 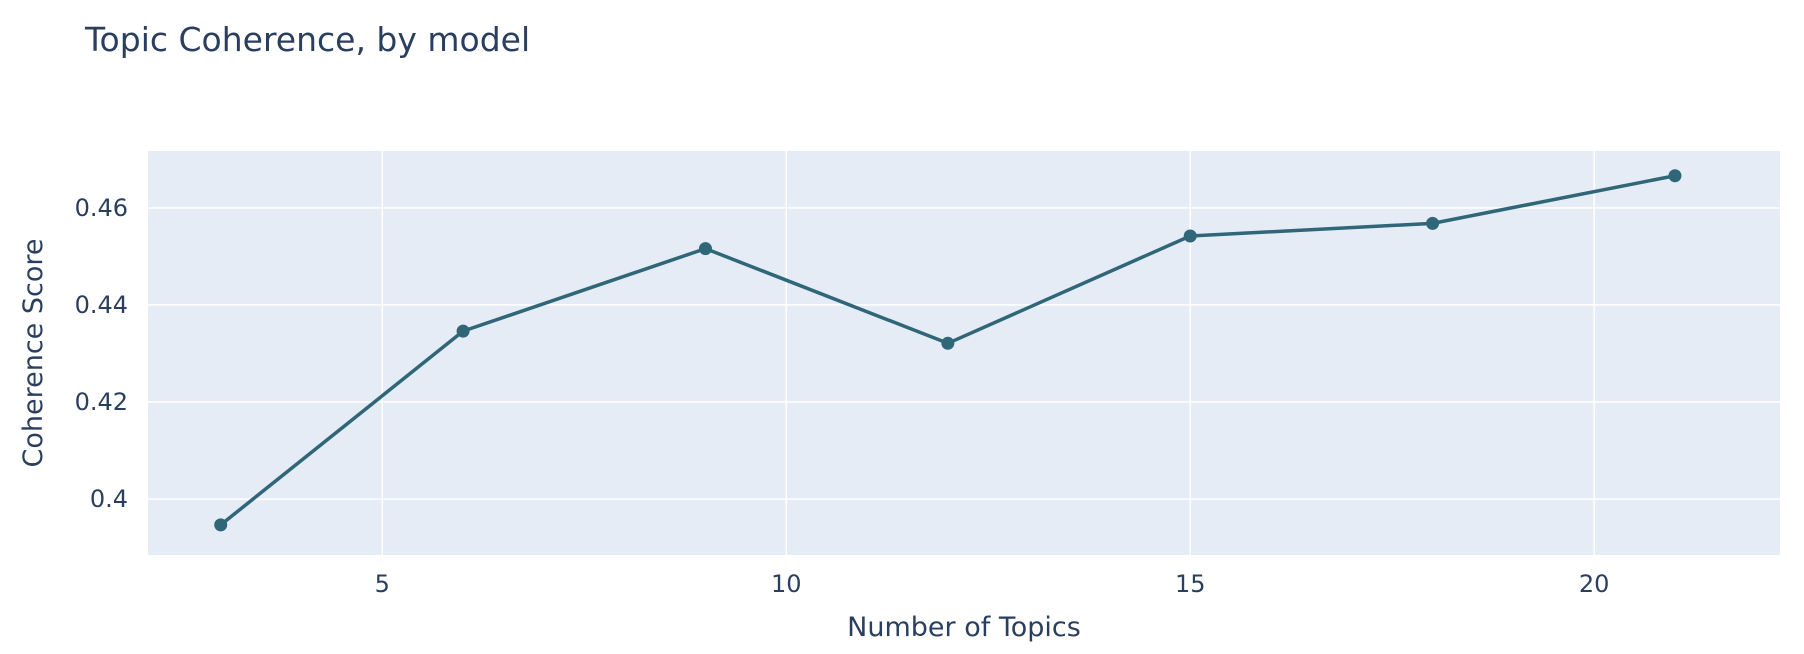 I want to click on y-axis-label: Coherence Score, so click(x=33, y=353).